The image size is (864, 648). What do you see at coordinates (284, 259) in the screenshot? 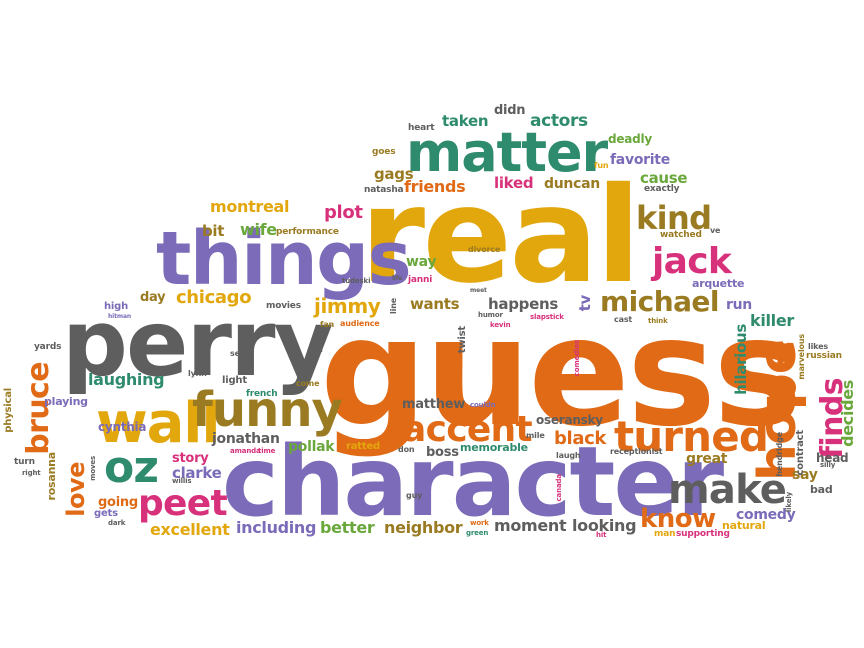
I see `word-things: things` at bounding box center [284, 259].